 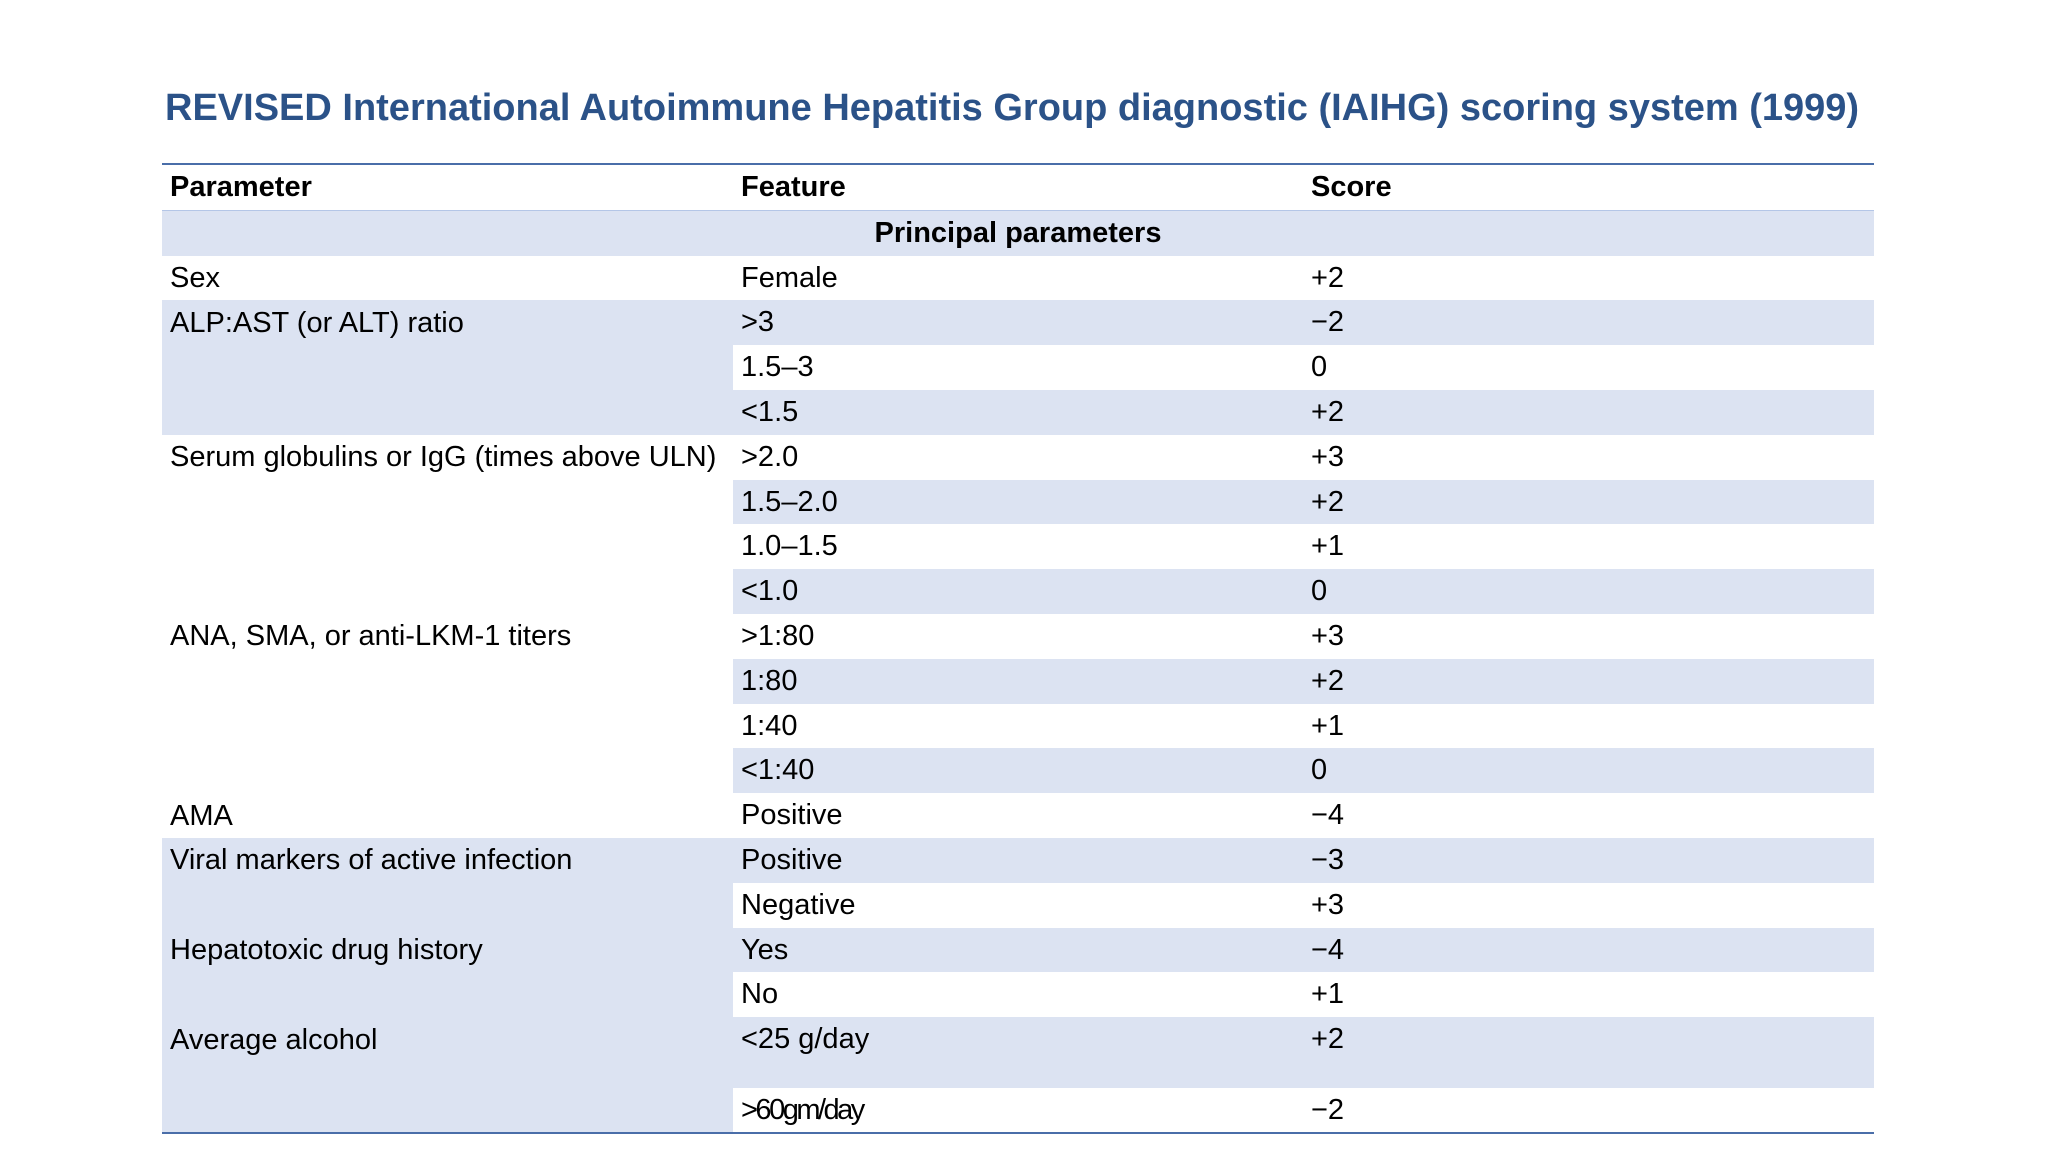 I want to click on feature-cell: 1.0–1.5, so click(x=789, y=546).